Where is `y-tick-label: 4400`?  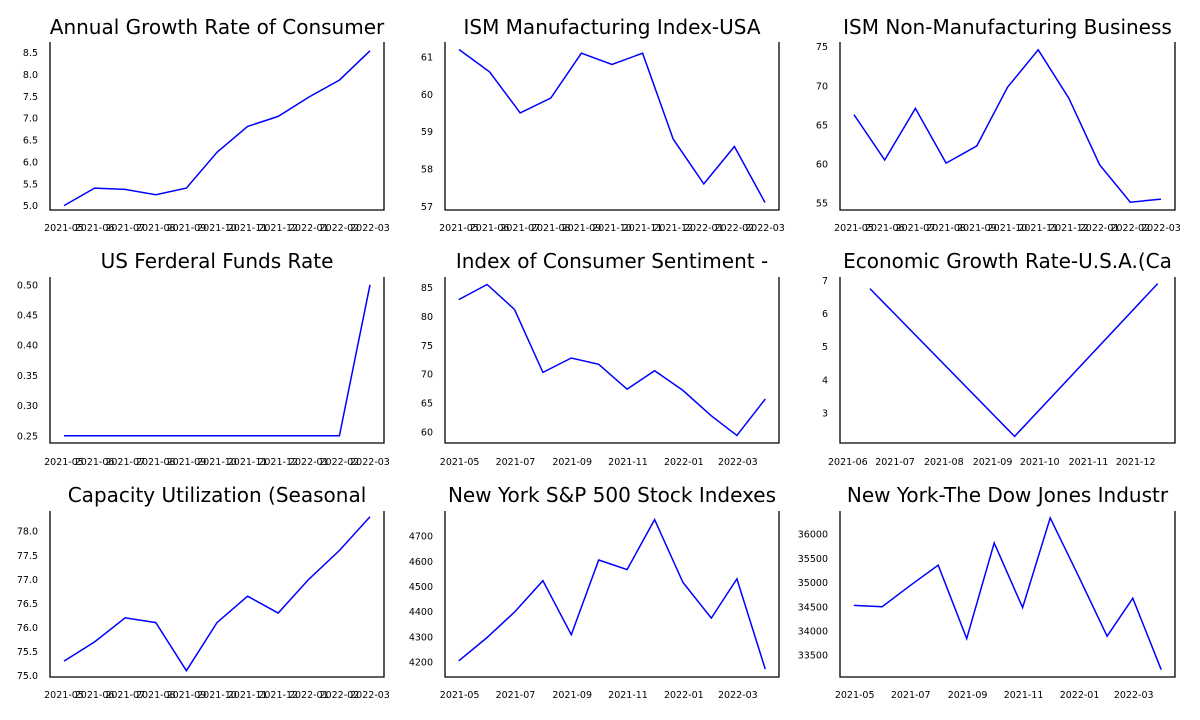 y-tick-label: 4400 is located at coordinates (421, 612).